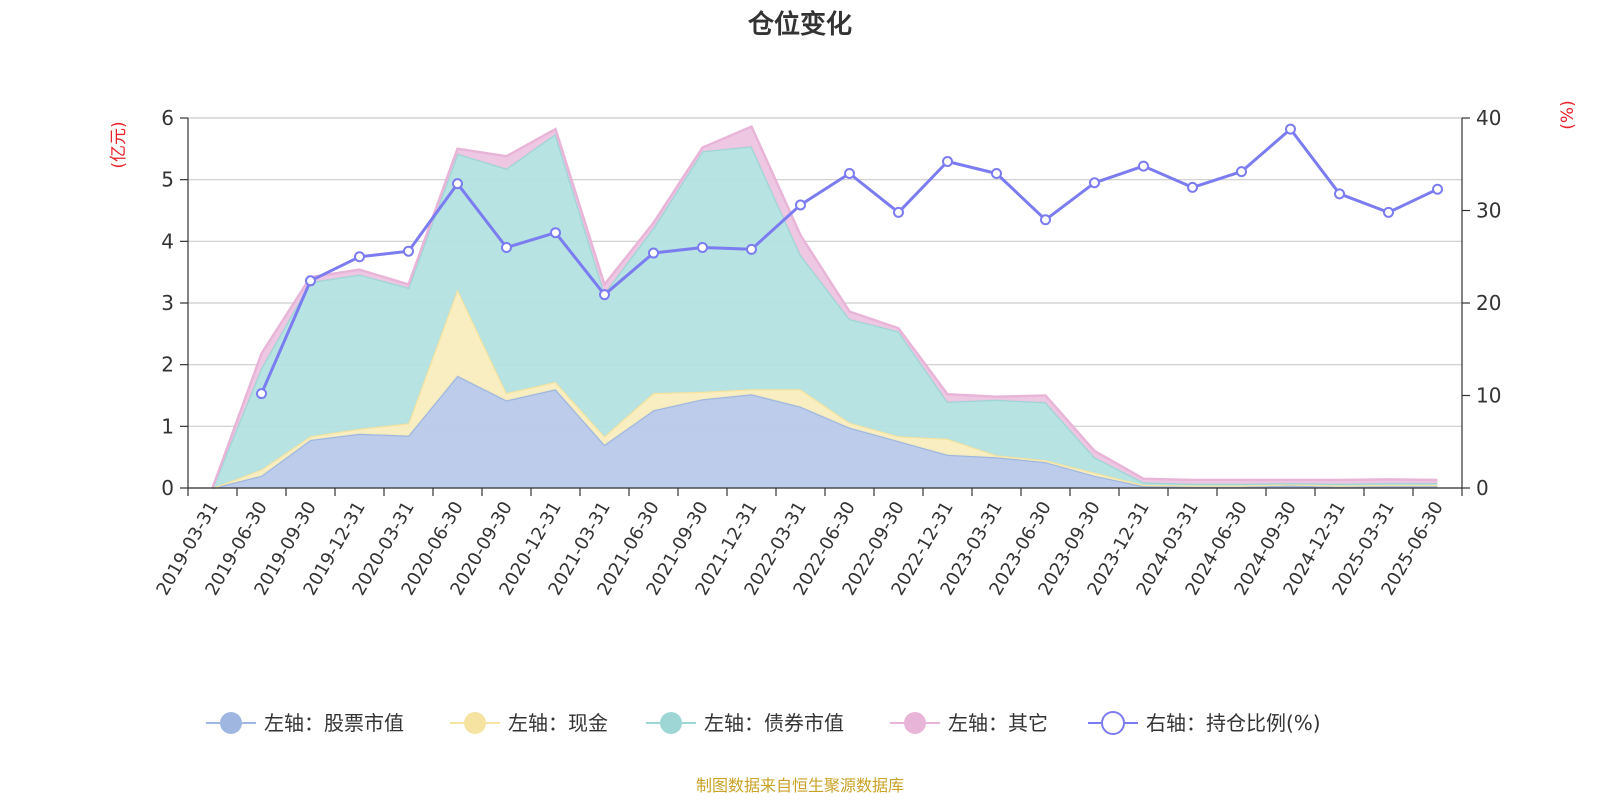 This screenshot has width=1600, height=800. Describe the element at coordinates (1488, 118) in the screenshot. I see `right-tick-label: 40` at that location.